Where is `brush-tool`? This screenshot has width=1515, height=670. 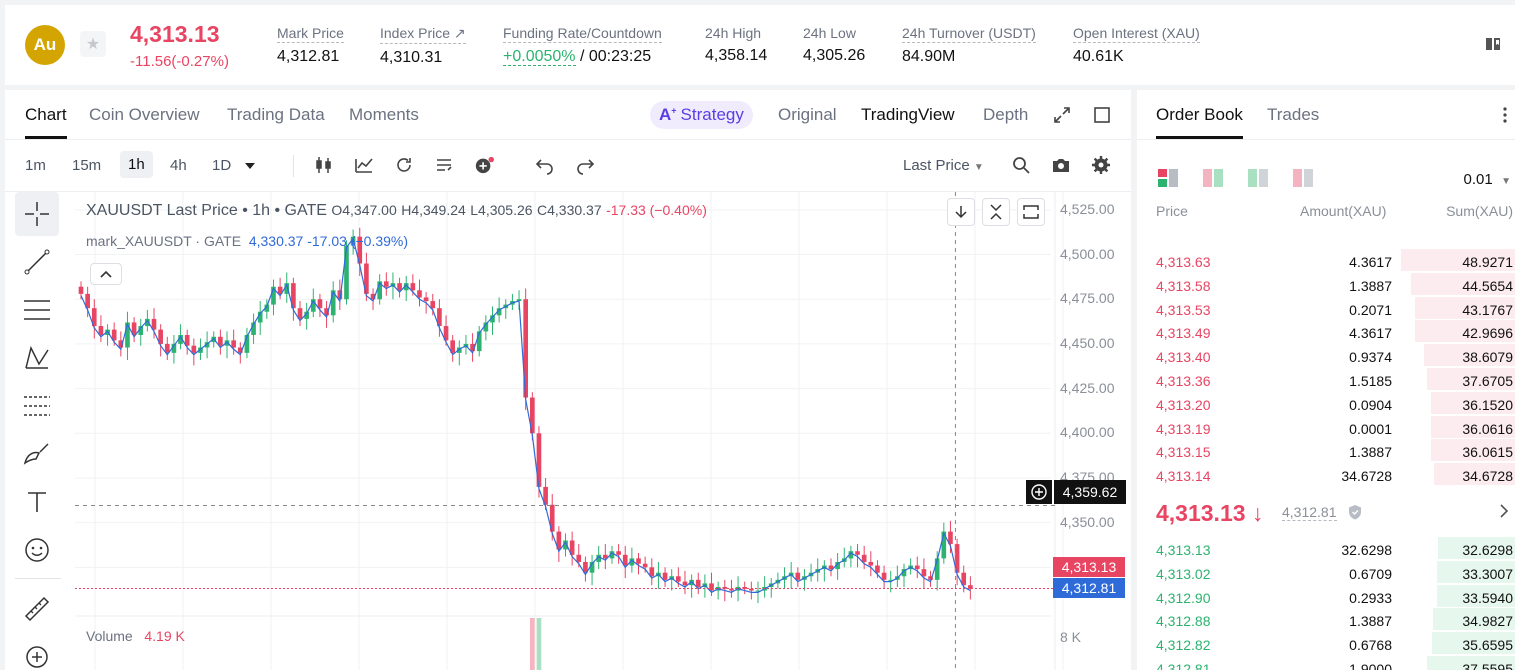
brush-tool is located at coordinates (37, 454).